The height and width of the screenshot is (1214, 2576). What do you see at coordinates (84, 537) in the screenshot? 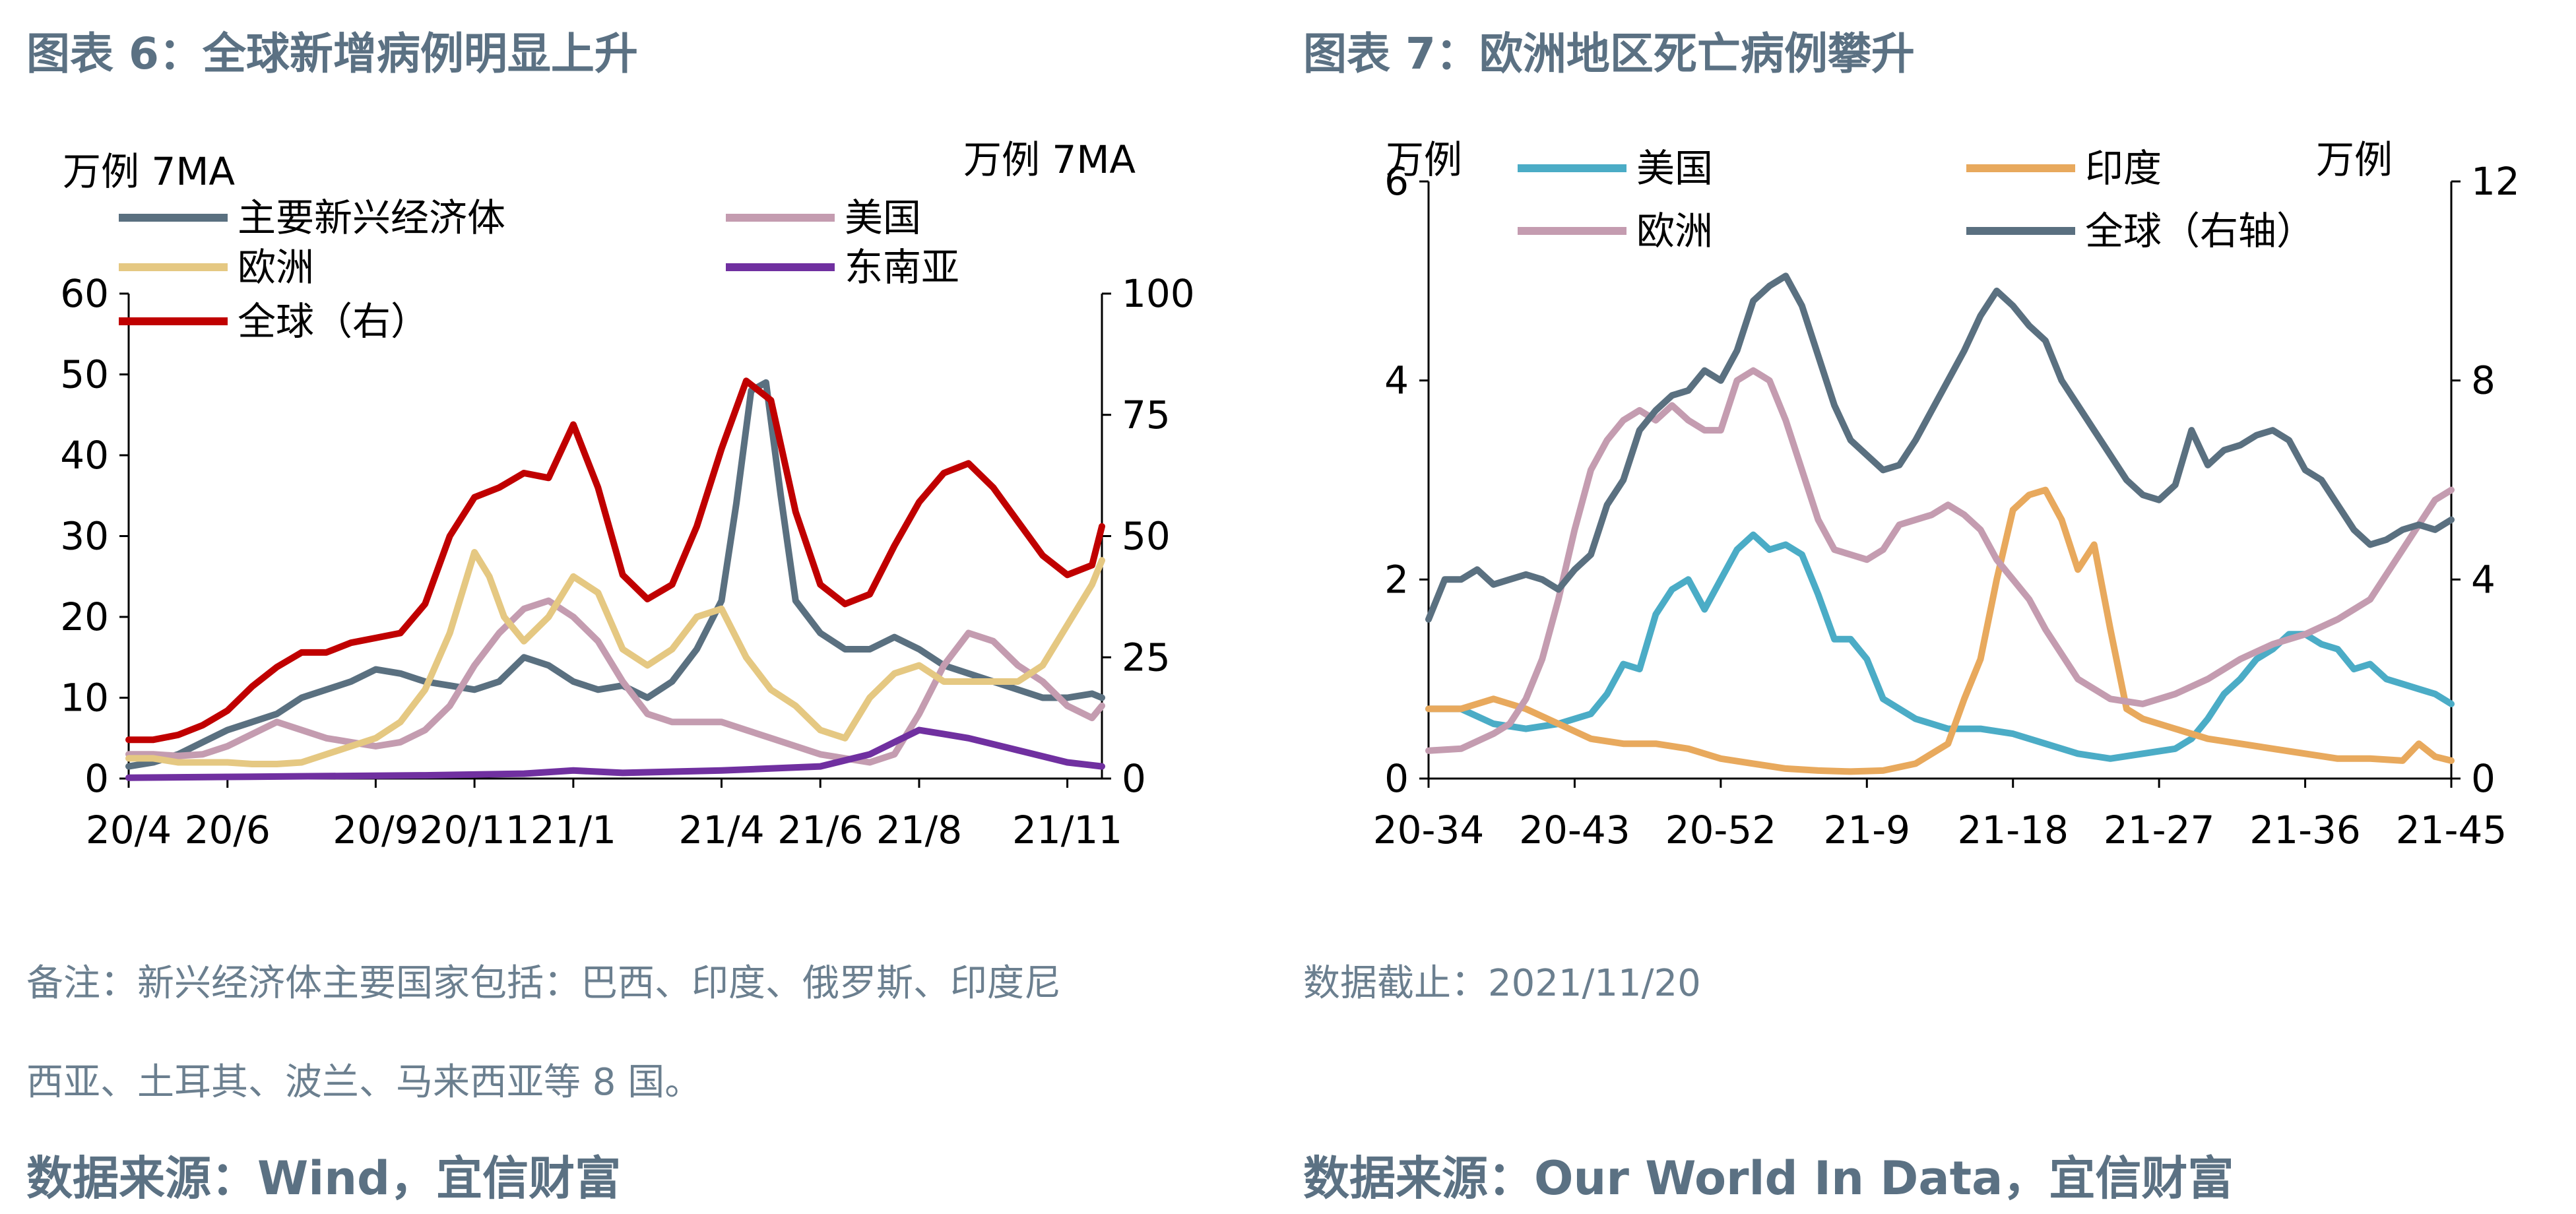
I see `left-left-tick-label: 30` at bounding box center [84, 537].